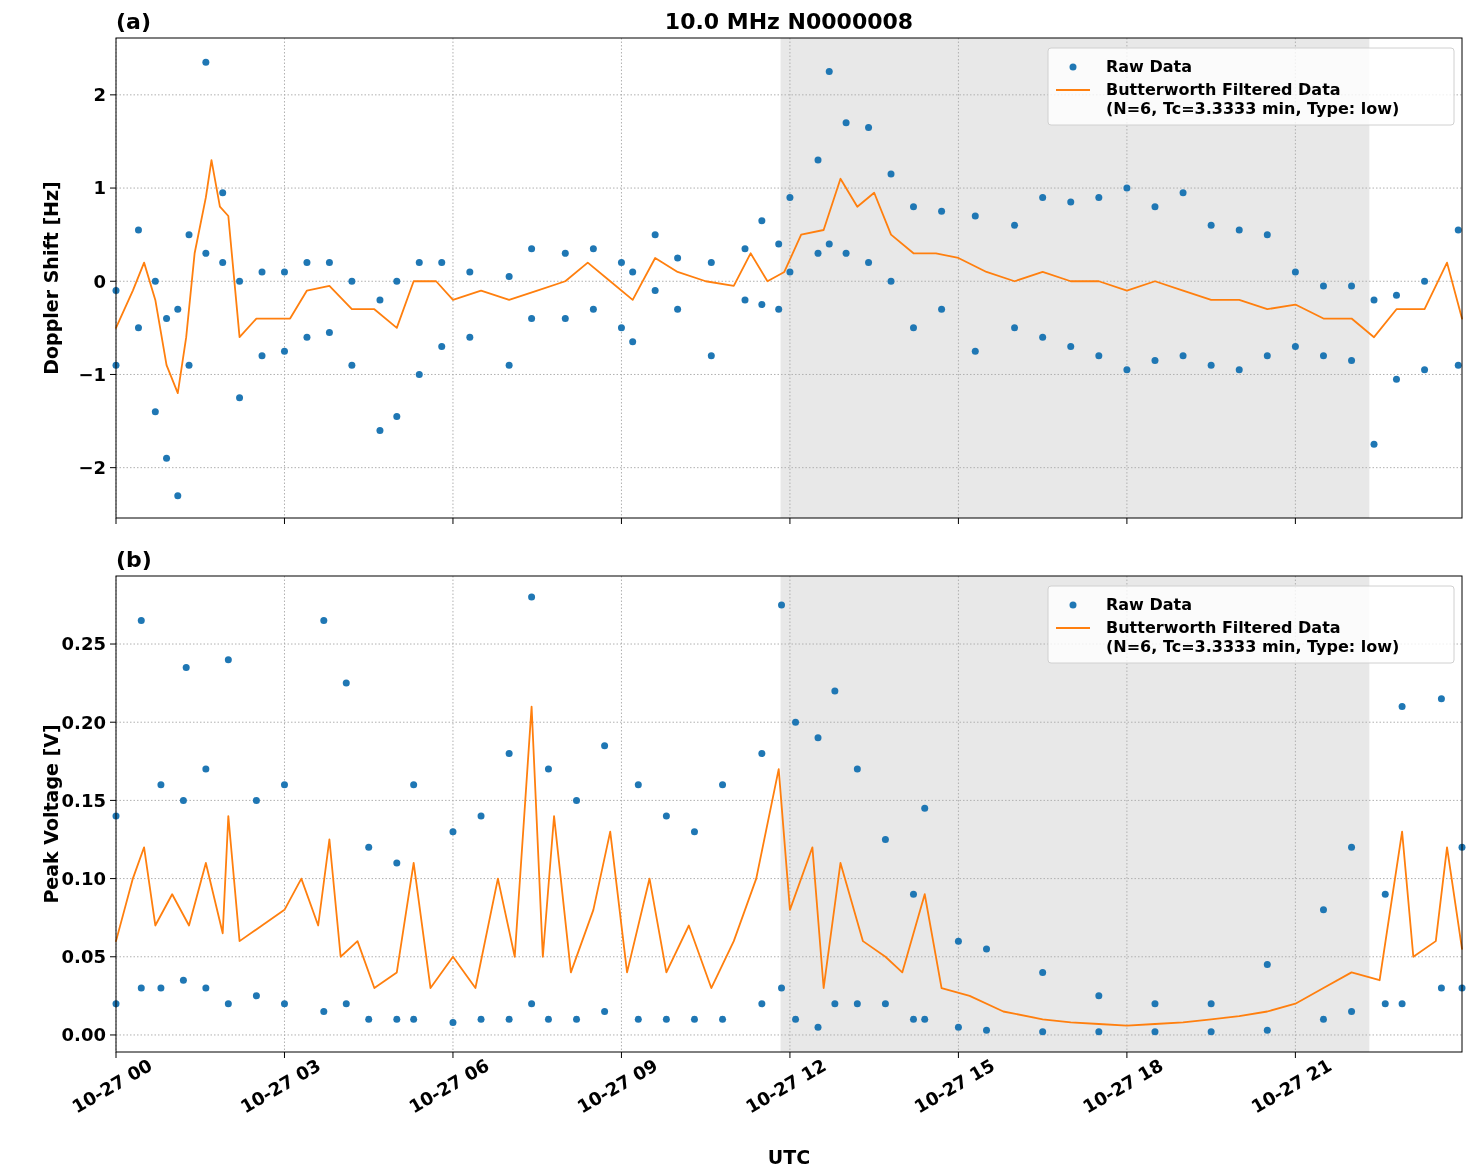  Describe the element at coordinates (83, 1035) in the screenshot. I see `y-tick-label: 0.00` at that location.